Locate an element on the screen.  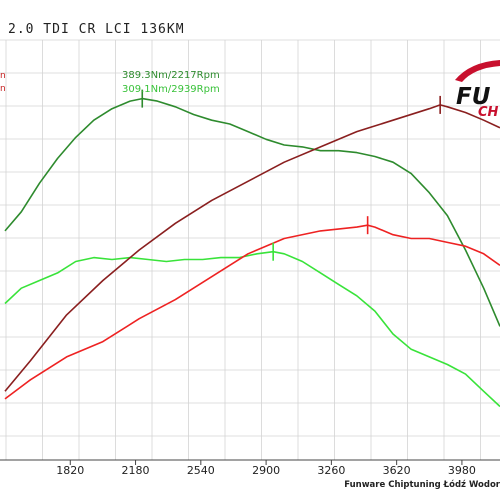
left-legend-fragment-2: n is located at coordinates (3, 89).